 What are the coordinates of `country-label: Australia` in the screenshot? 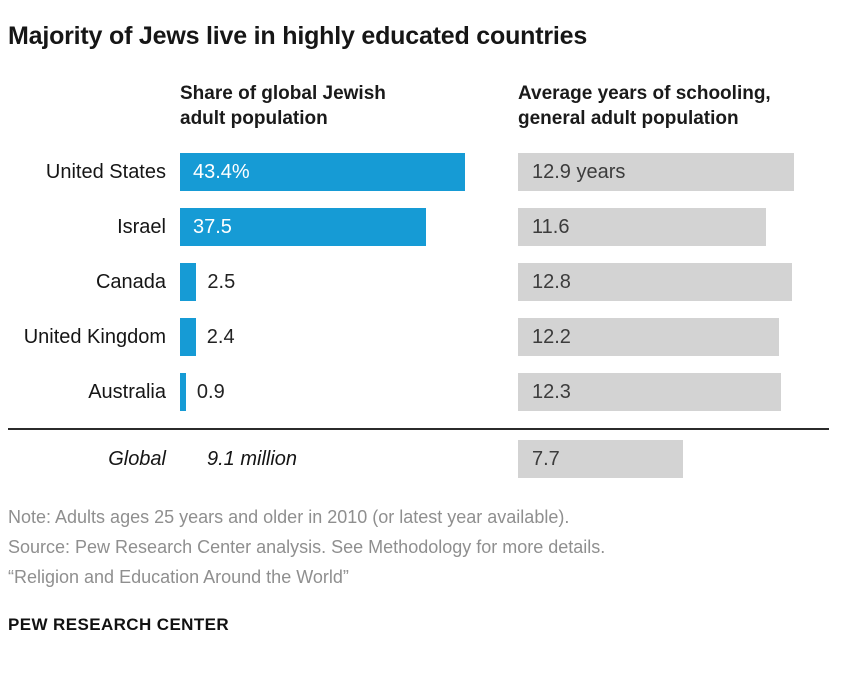 It's located at (127, 391).